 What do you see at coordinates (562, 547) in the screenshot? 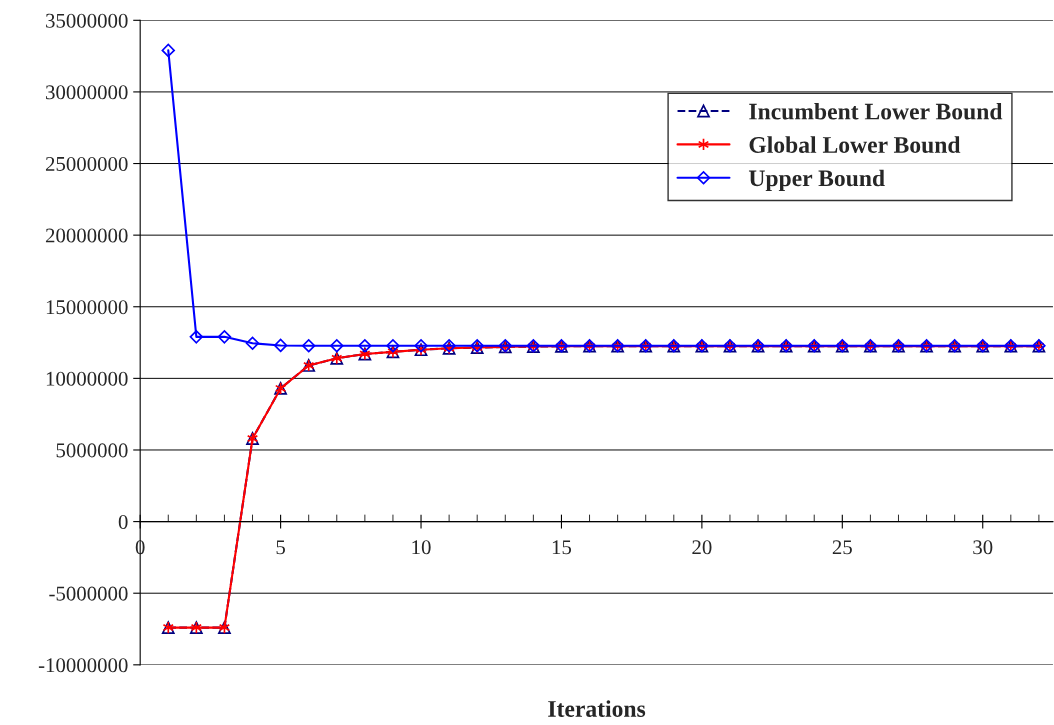
I see `x-tick-label: 15` at bounding box center [562, 547].